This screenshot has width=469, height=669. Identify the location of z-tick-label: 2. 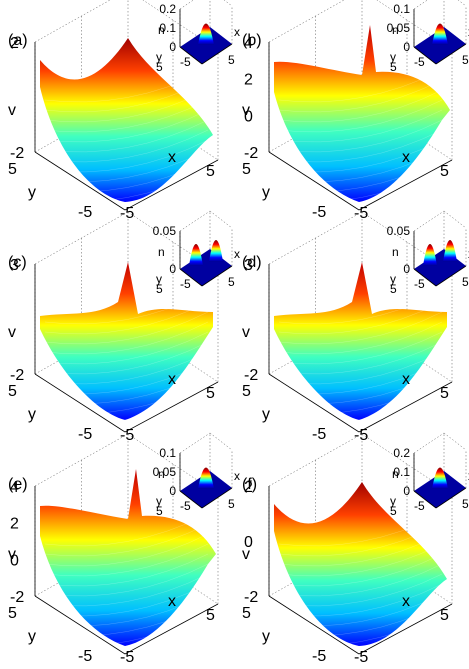
(248, 80).